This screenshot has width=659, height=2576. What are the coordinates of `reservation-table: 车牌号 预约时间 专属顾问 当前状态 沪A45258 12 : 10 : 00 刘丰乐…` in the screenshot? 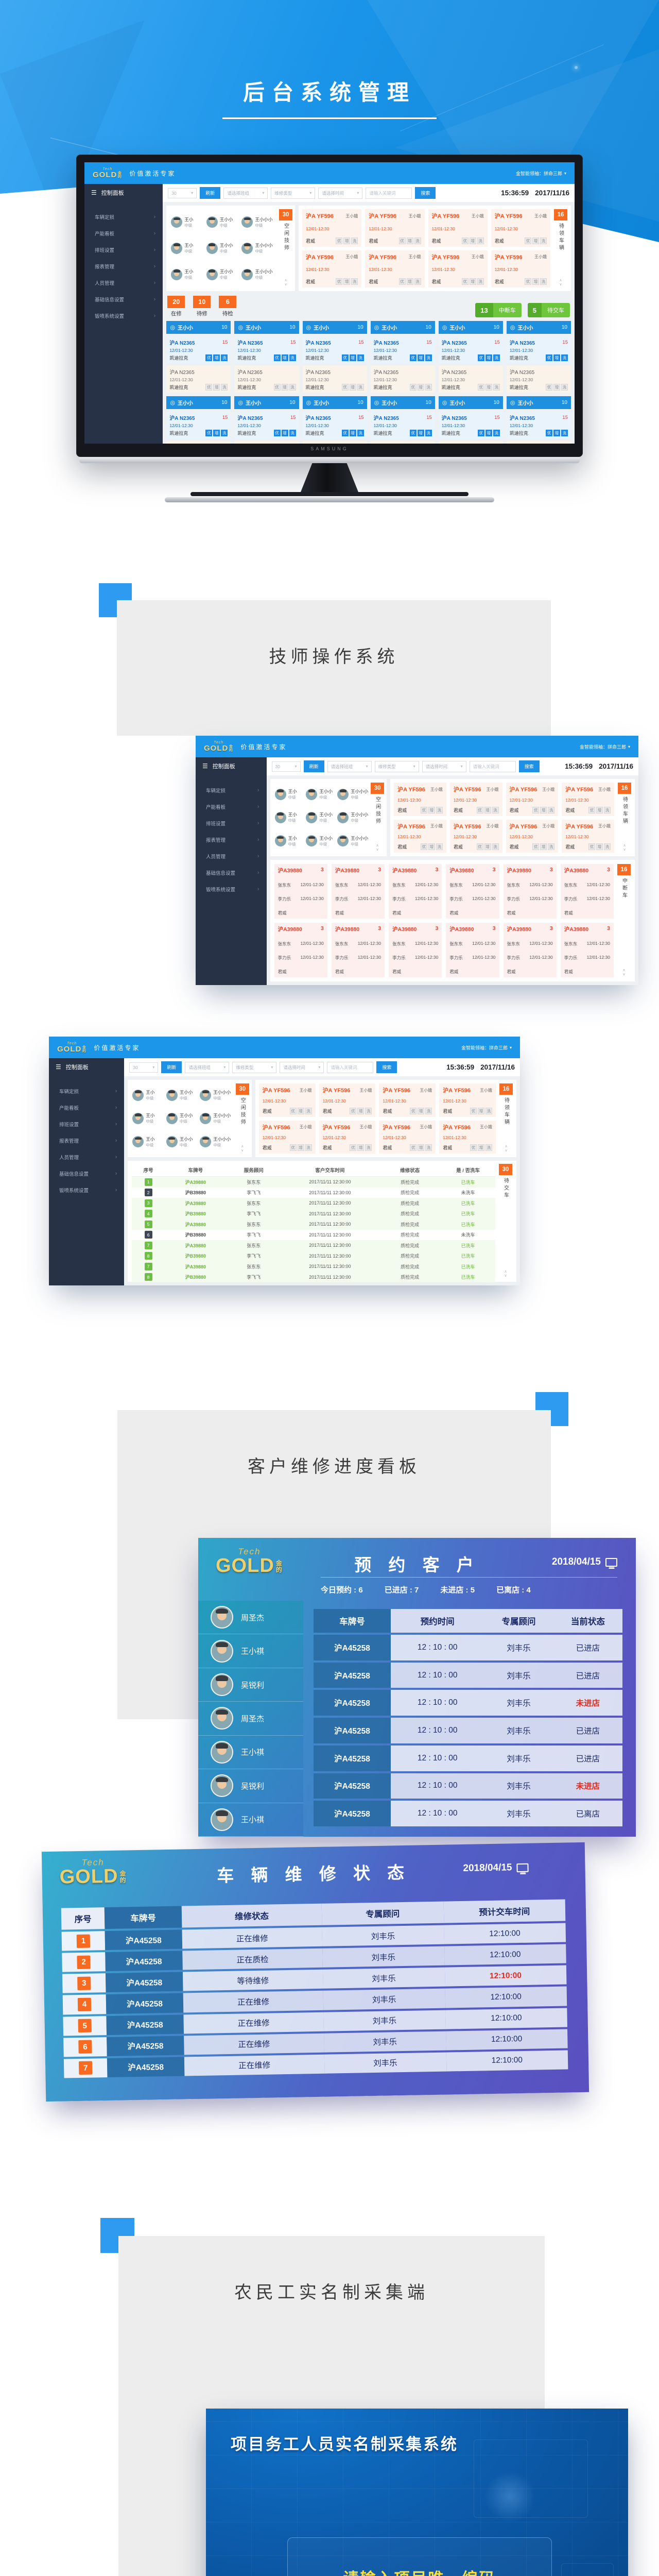 It's located at (468, 1718).